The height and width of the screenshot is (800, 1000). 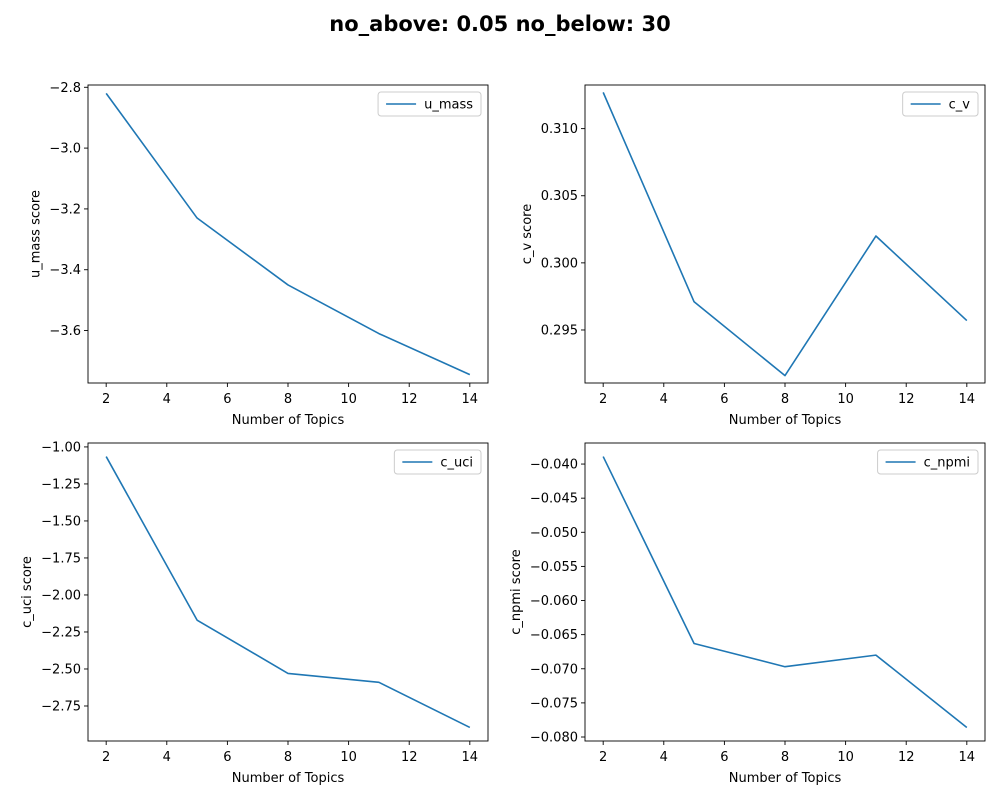 What do you see at coordinates (559, 330) in the screenshot?
I see `y-tick-label: 0.295` at bounding box center [559, 330].